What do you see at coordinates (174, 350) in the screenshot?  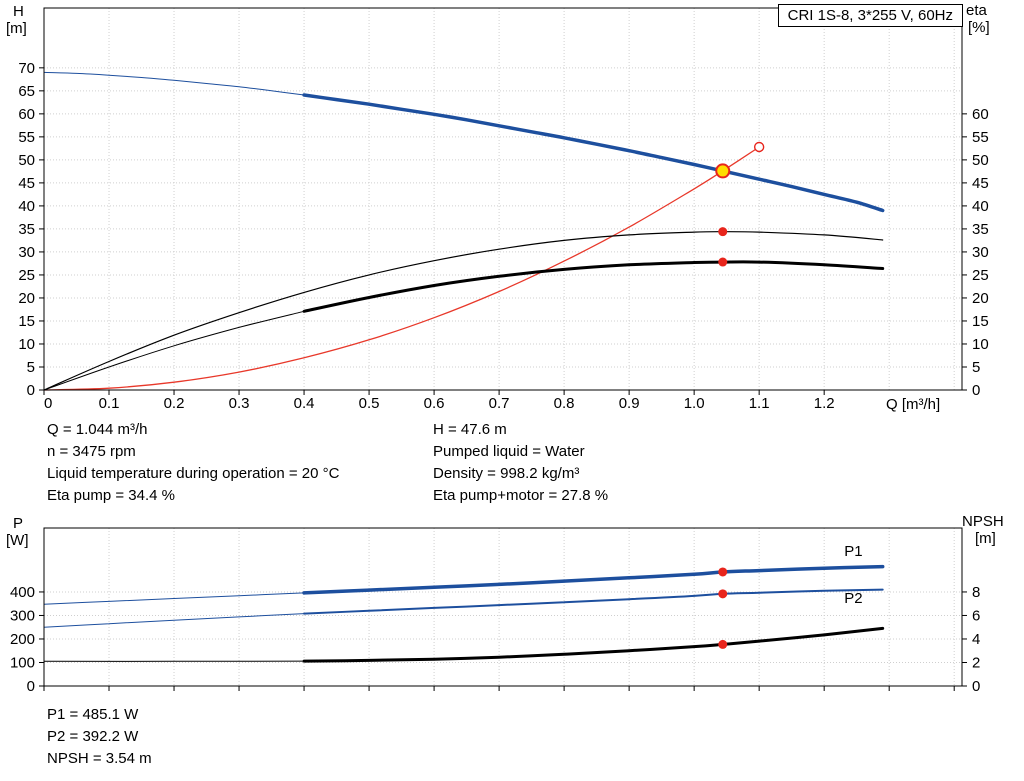 I see `eta-pump-motor-curve-lead` at bounding box center [174, 350].